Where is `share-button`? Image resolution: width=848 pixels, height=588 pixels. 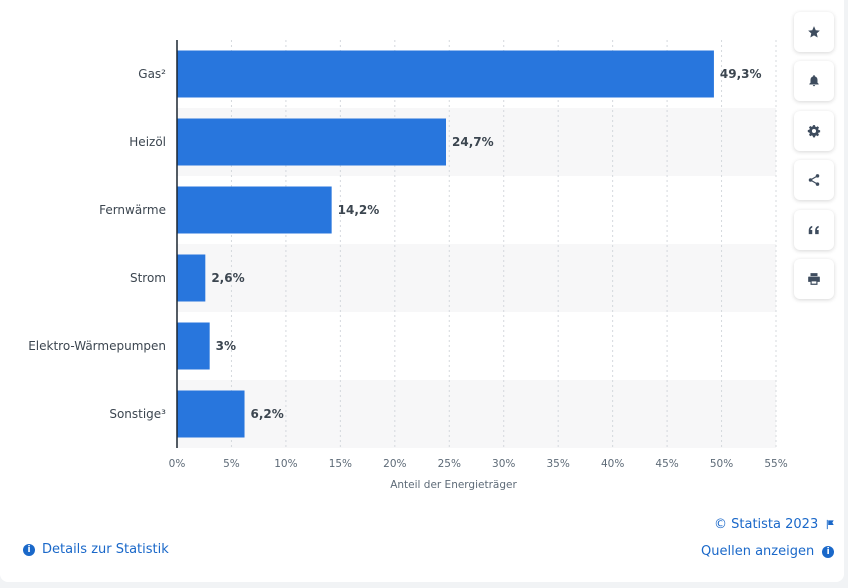
share-button is located at coordinates (814, 180).